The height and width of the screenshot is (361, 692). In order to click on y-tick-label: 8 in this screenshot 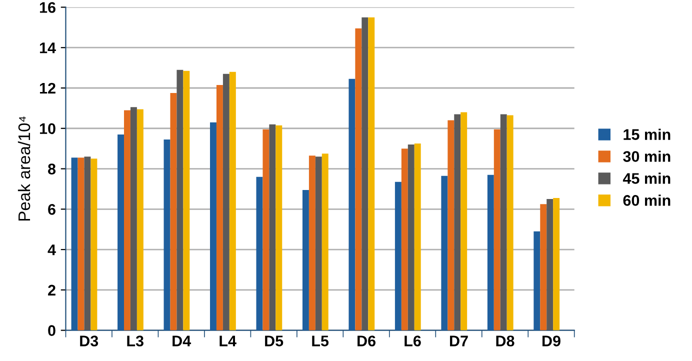, I will do `click(52, 169)`.